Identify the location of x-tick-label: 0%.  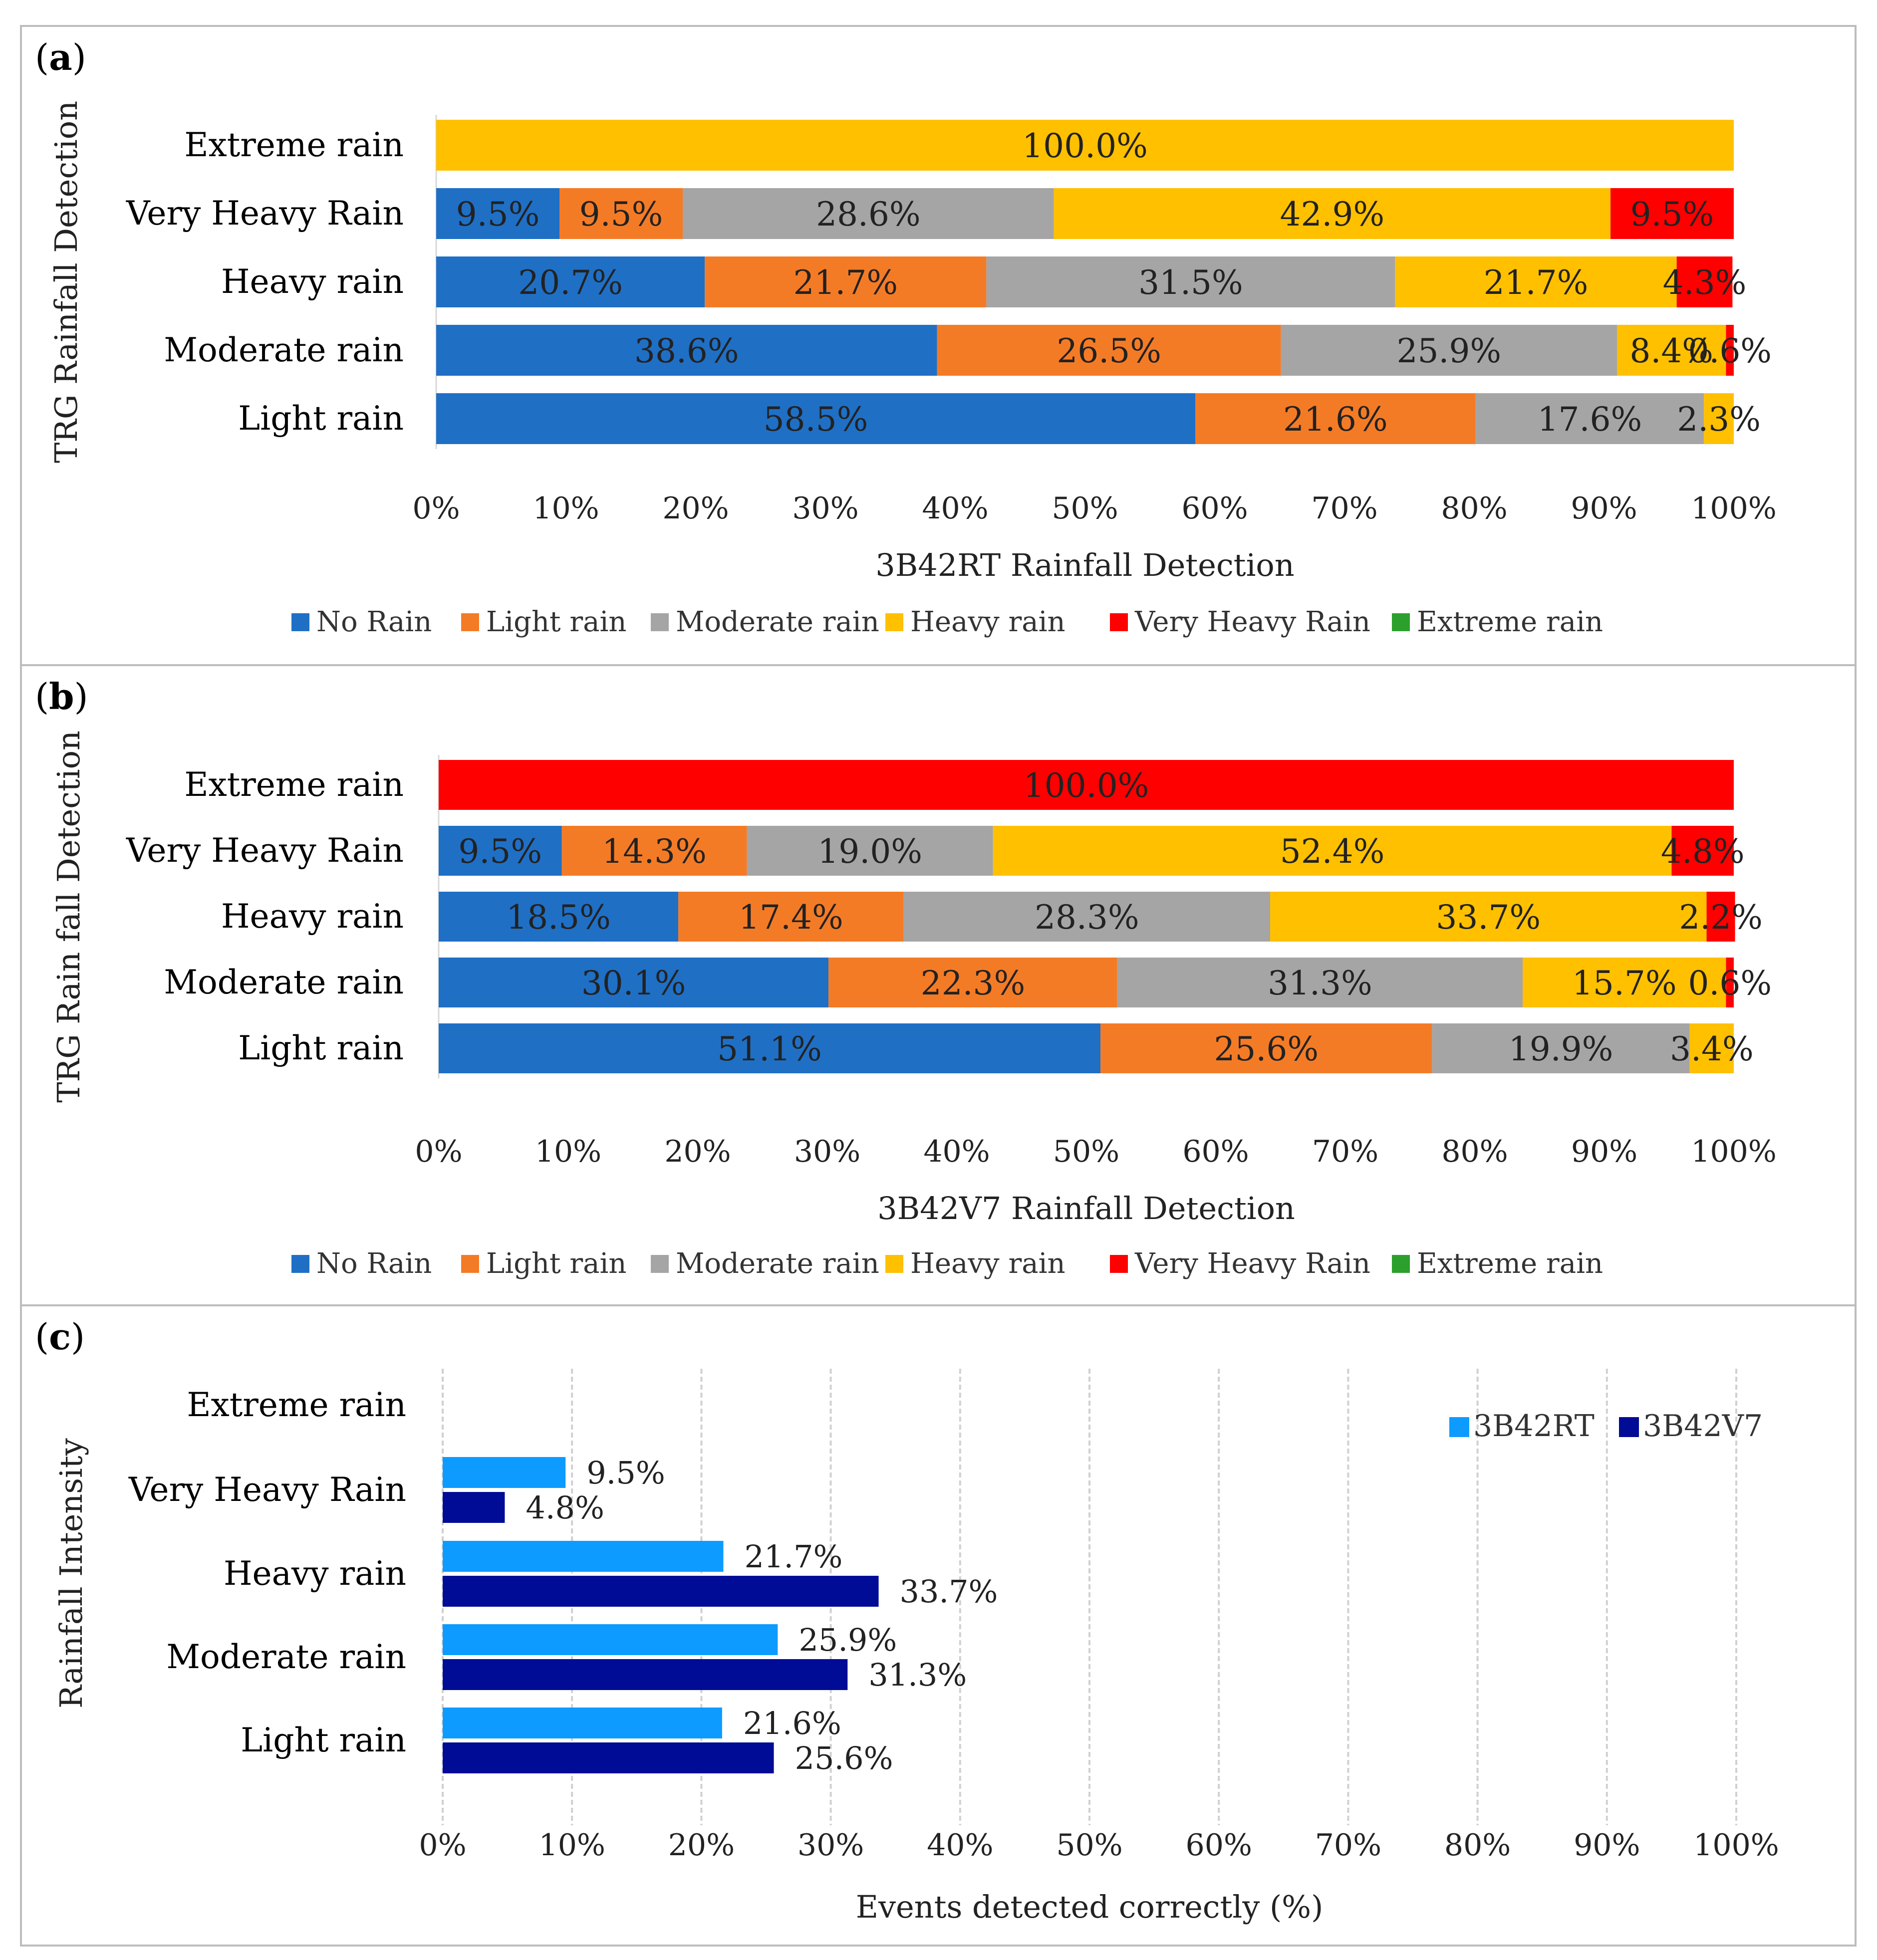
(436, 508).